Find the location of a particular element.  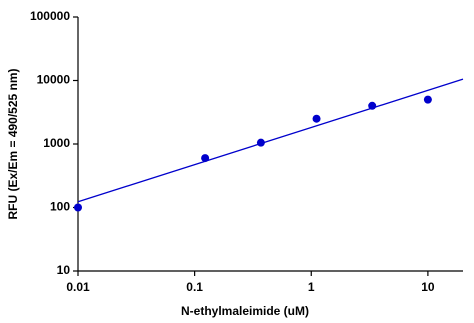

x-tick-label: 0.01 is located at coordinates (78, 287).